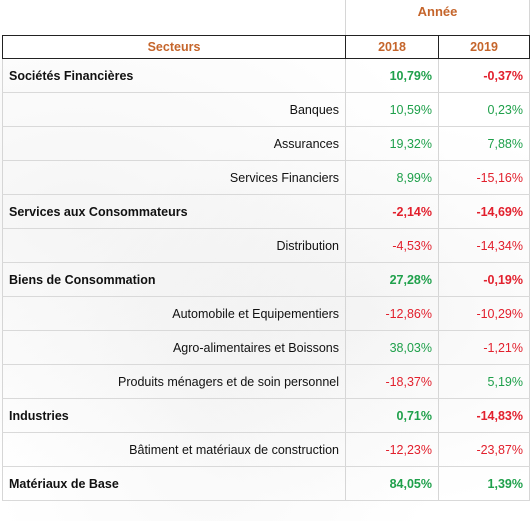 Image resolution: width=530 pixels, height=521 pixels. Describe the element at coordinates (392, 143) in the screenshot. I see `value-2018: 19,32%` at that location.